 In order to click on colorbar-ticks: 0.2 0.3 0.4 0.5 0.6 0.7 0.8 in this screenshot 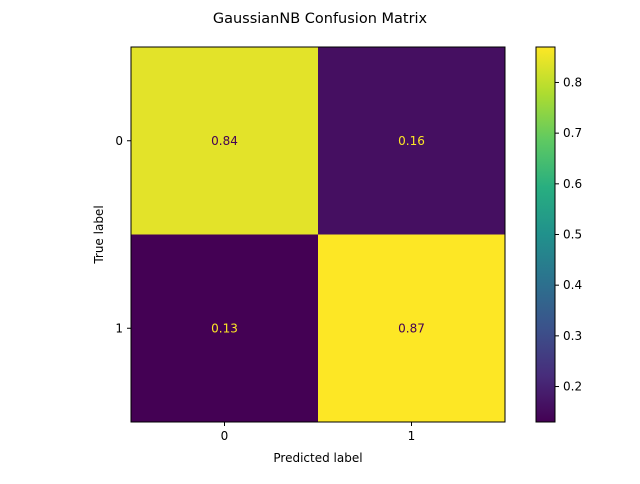, I will do `click(568, 234)`.